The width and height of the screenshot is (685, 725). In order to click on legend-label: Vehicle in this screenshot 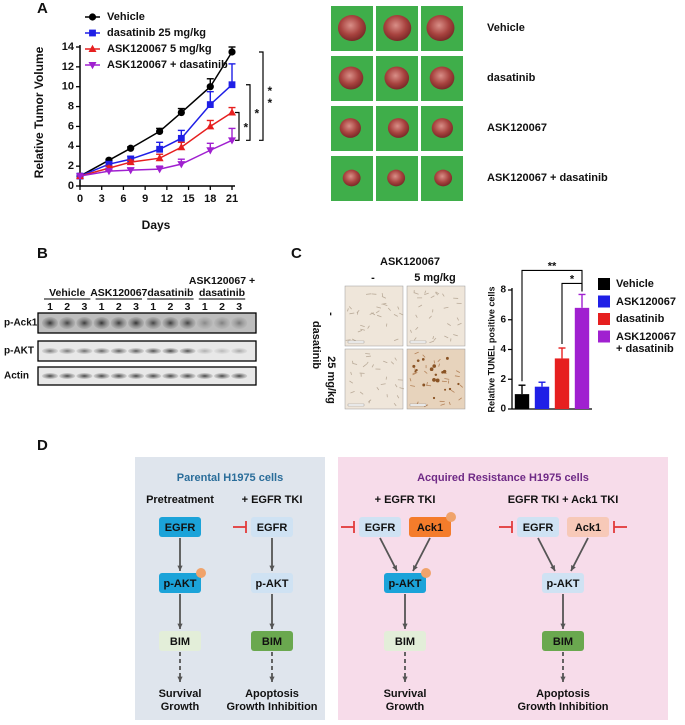, I will do `click(635, 284)`.